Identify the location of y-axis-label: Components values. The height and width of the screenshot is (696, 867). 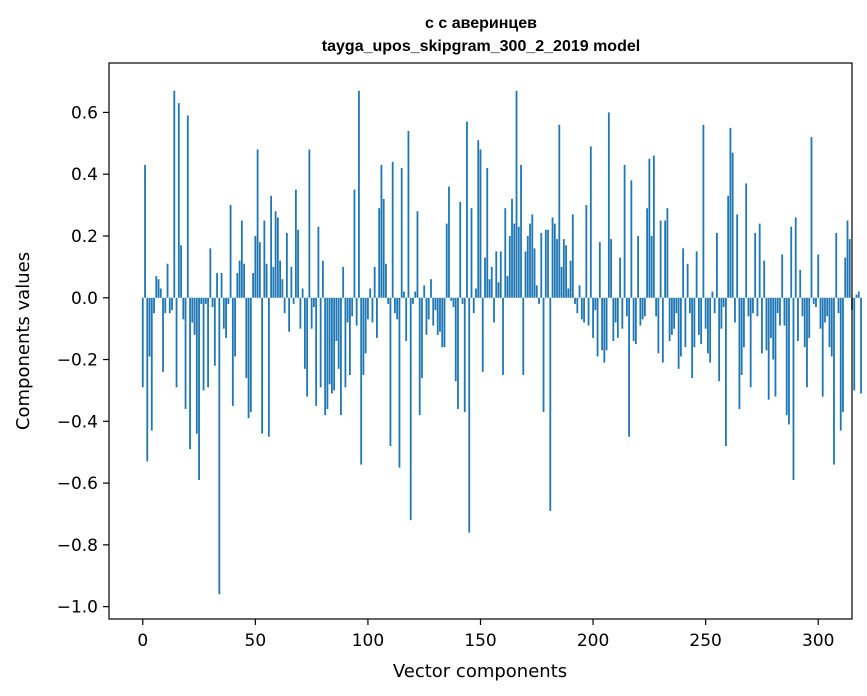
(23, 341).